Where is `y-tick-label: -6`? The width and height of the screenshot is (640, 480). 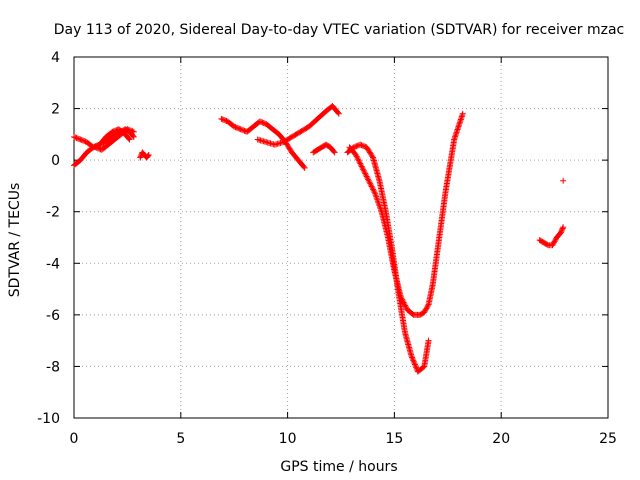
y-tick-label: -6 is located at coordinates (53, 316).